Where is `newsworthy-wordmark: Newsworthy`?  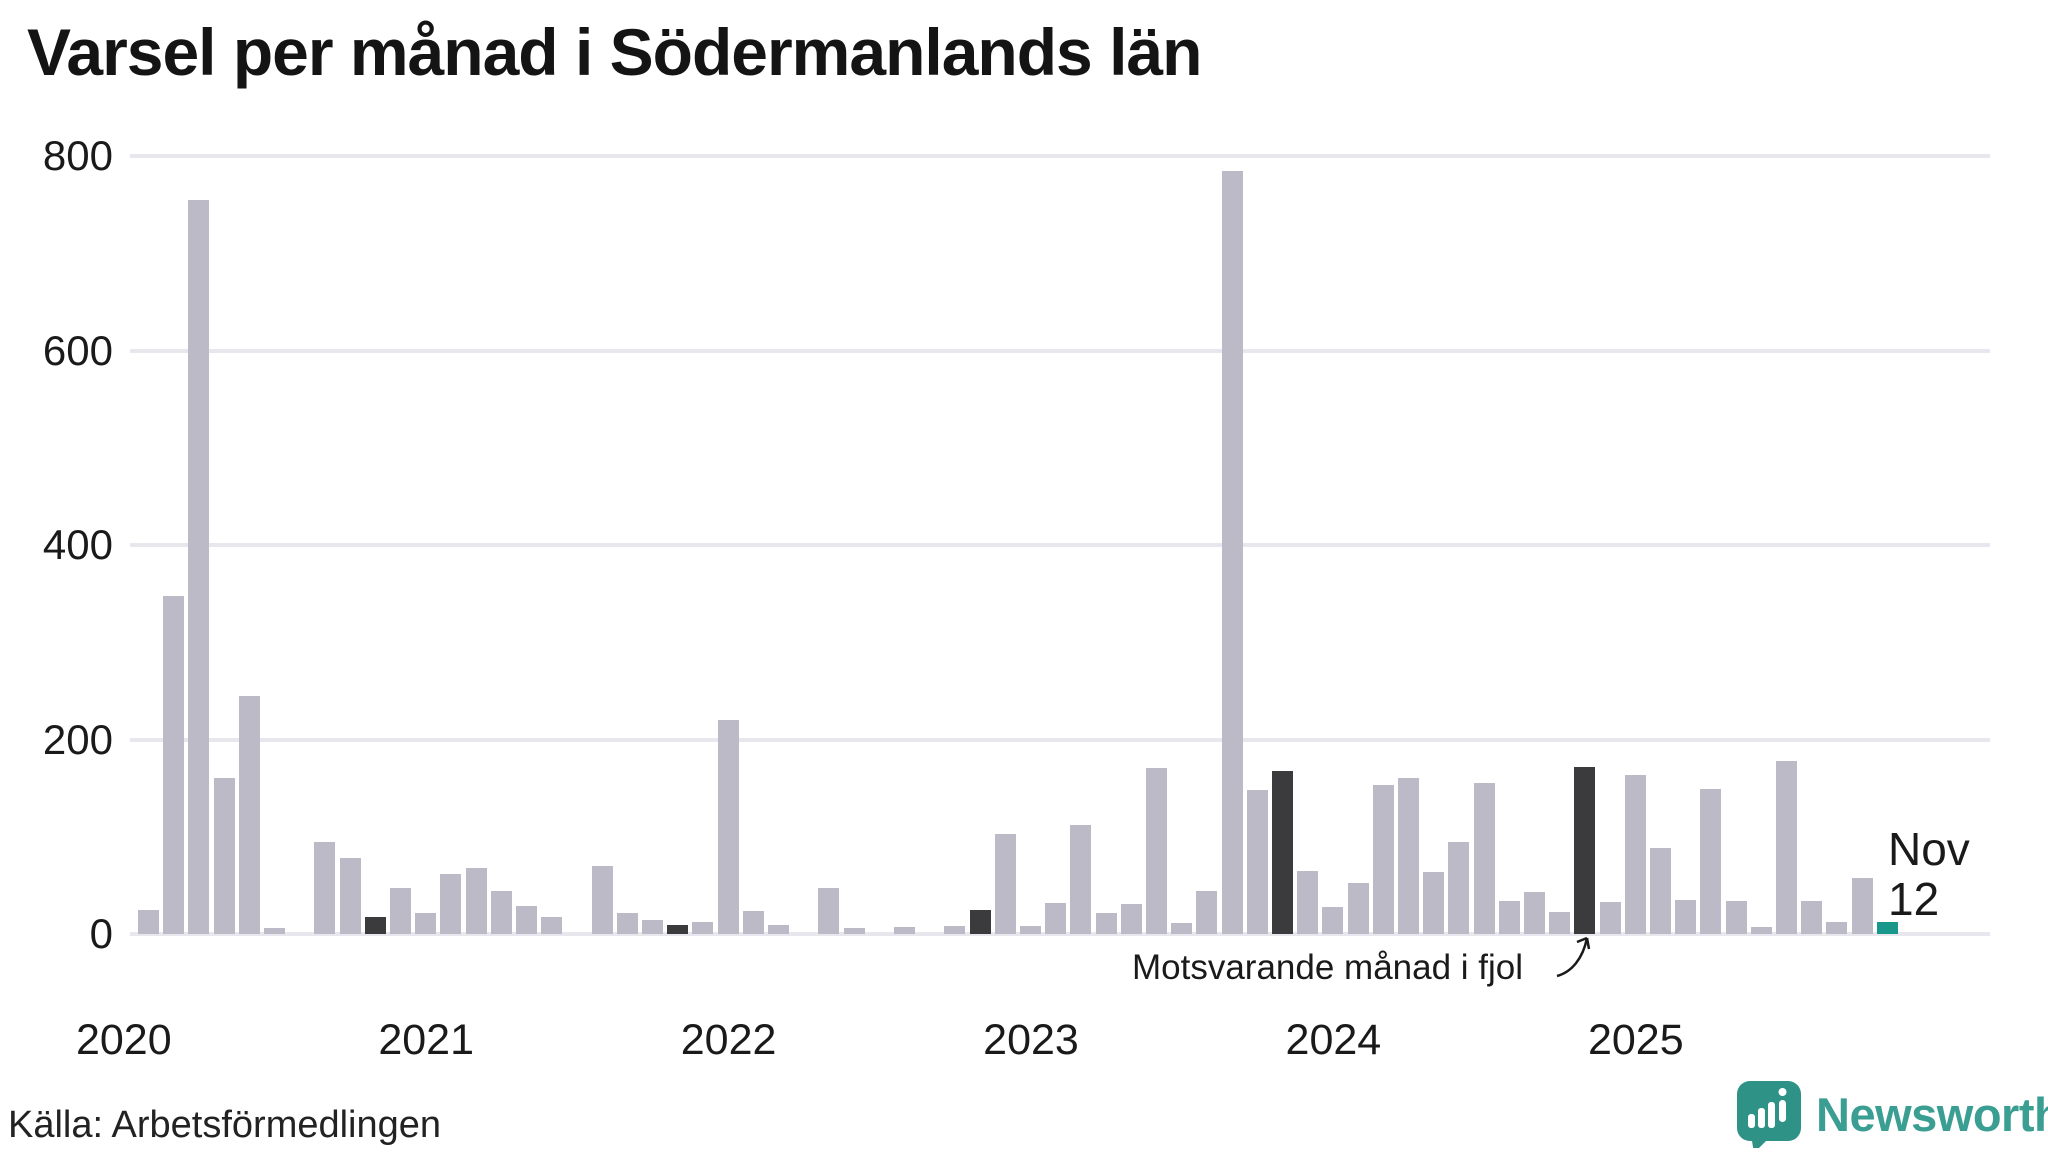
newsworthy-wordmark: Newsworthy is located at coordinates (1932, 1114).